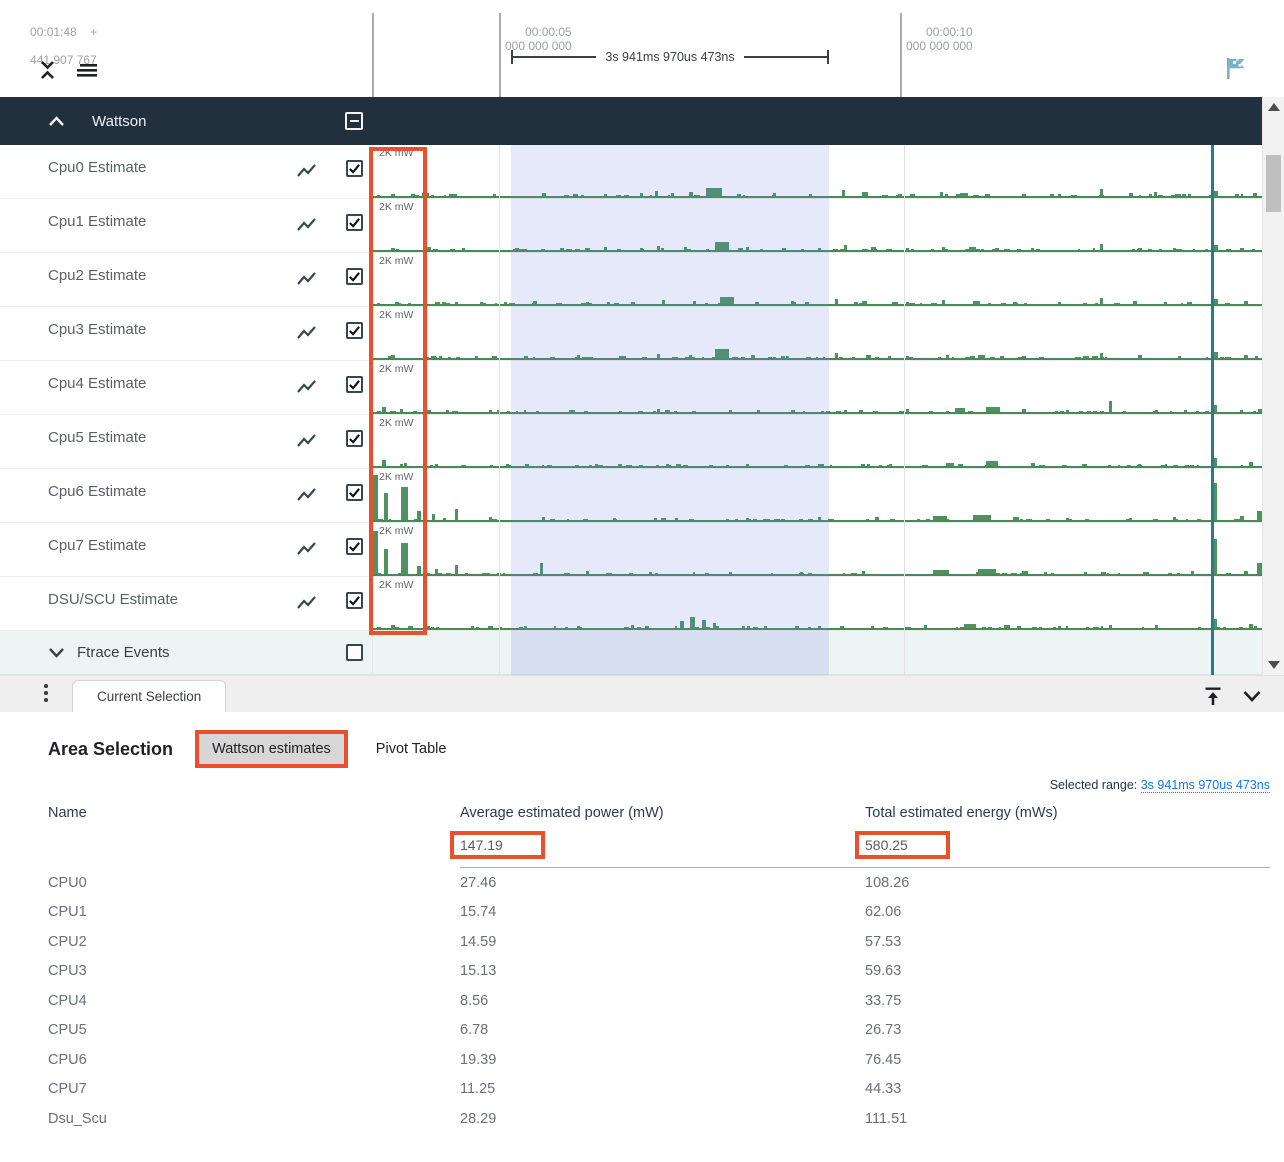 This screenshot has height=1162, width=1284. I want to click on scrollbar-thumb, so click(1273, 183).